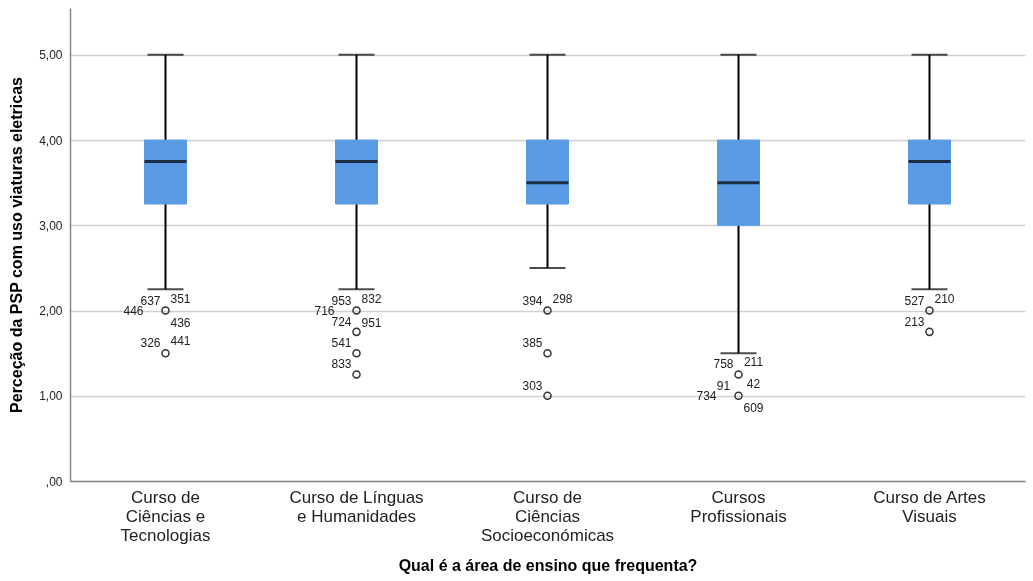 This screenshot has width=1033, height=581. I want to click on annotation: 351, so click(180, 298).